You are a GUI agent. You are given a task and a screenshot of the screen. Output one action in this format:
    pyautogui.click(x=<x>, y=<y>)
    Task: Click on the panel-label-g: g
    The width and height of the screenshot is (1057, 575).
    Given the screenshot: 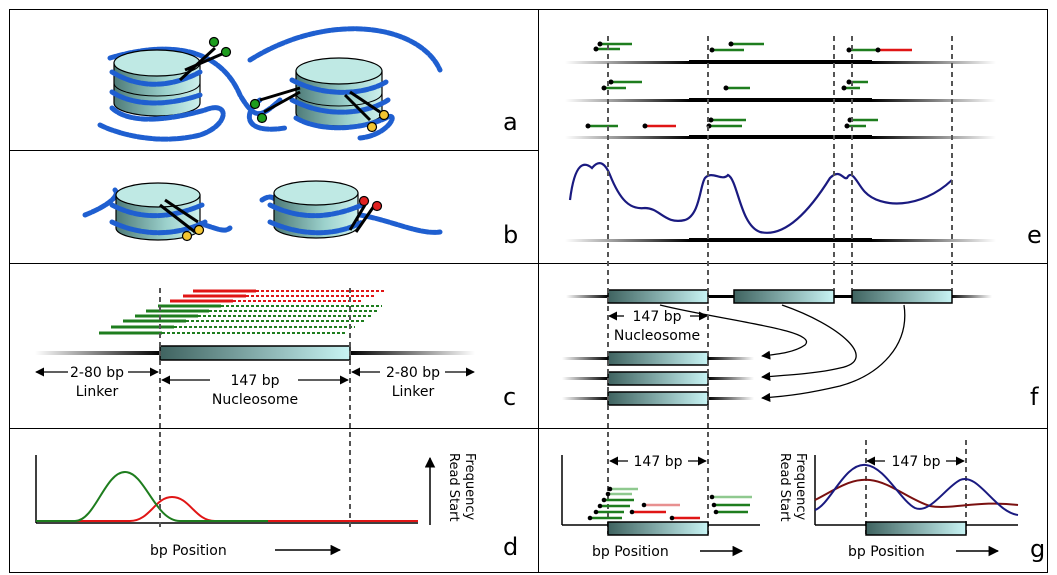 What is the action you would take?
    pyautogui.click(x=1037, y=549)
    